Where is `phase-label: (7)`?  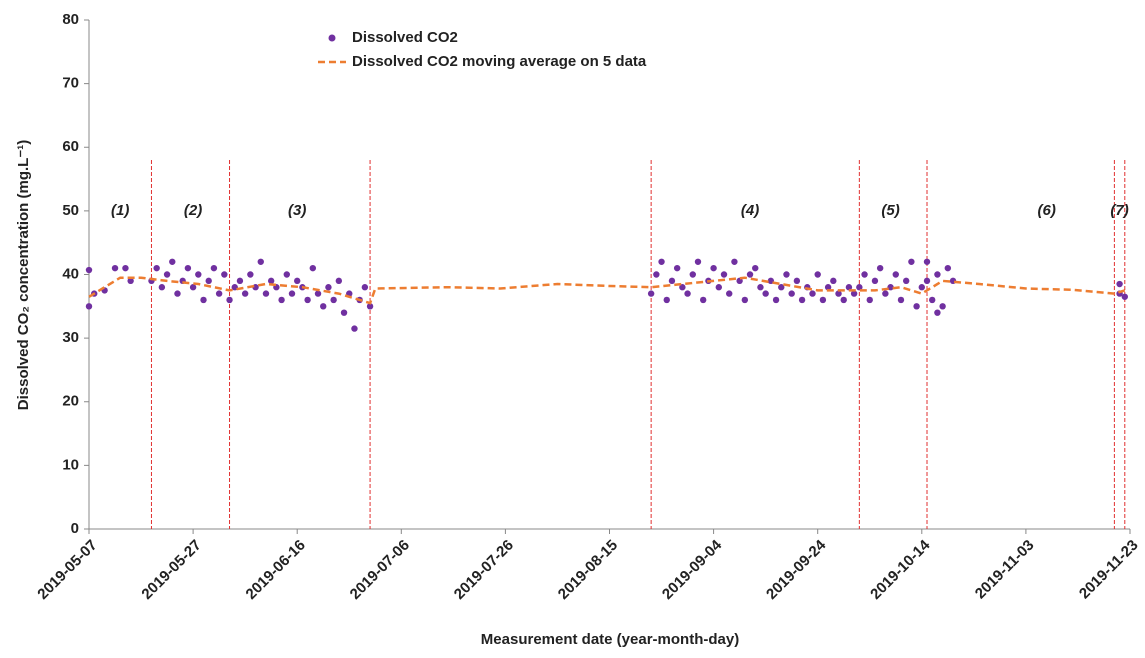
phase-label: (7) is located at coordinates (1119, 210).